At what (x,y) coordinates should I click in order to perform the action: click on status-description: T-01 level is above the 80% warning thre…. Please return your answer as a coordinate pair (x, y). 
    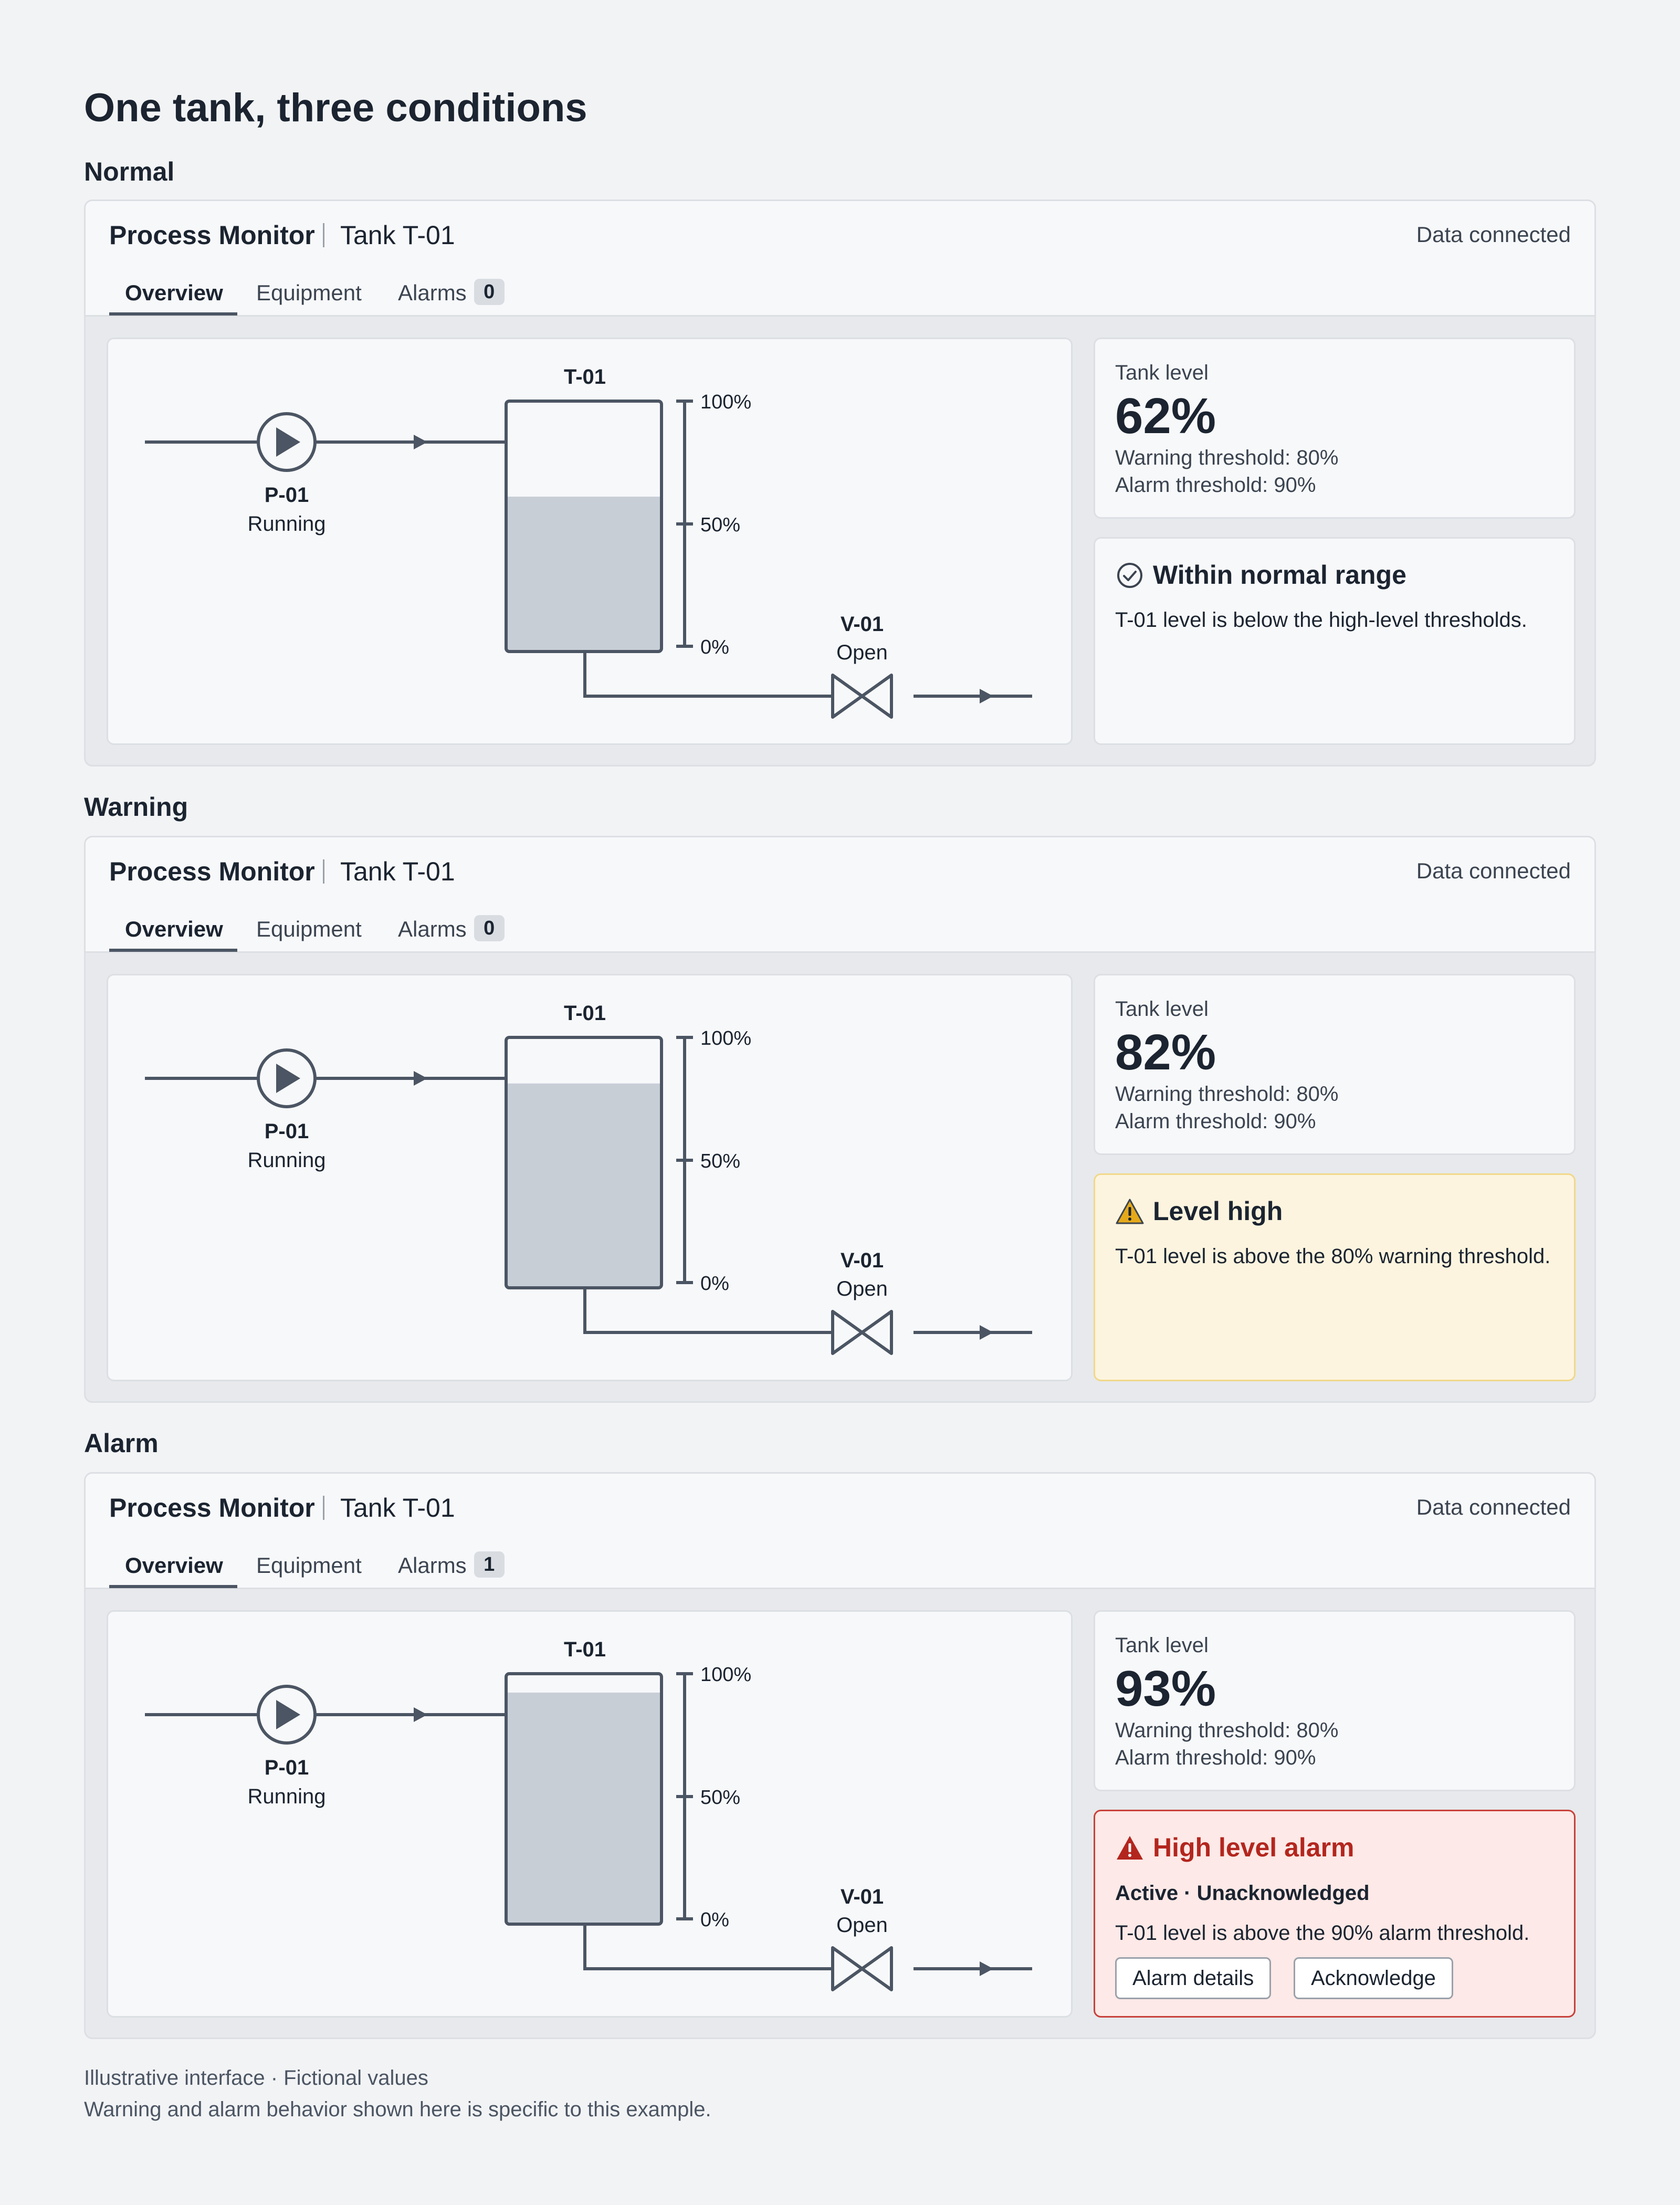
    Looking at the image, I should click on (1333, 1256).